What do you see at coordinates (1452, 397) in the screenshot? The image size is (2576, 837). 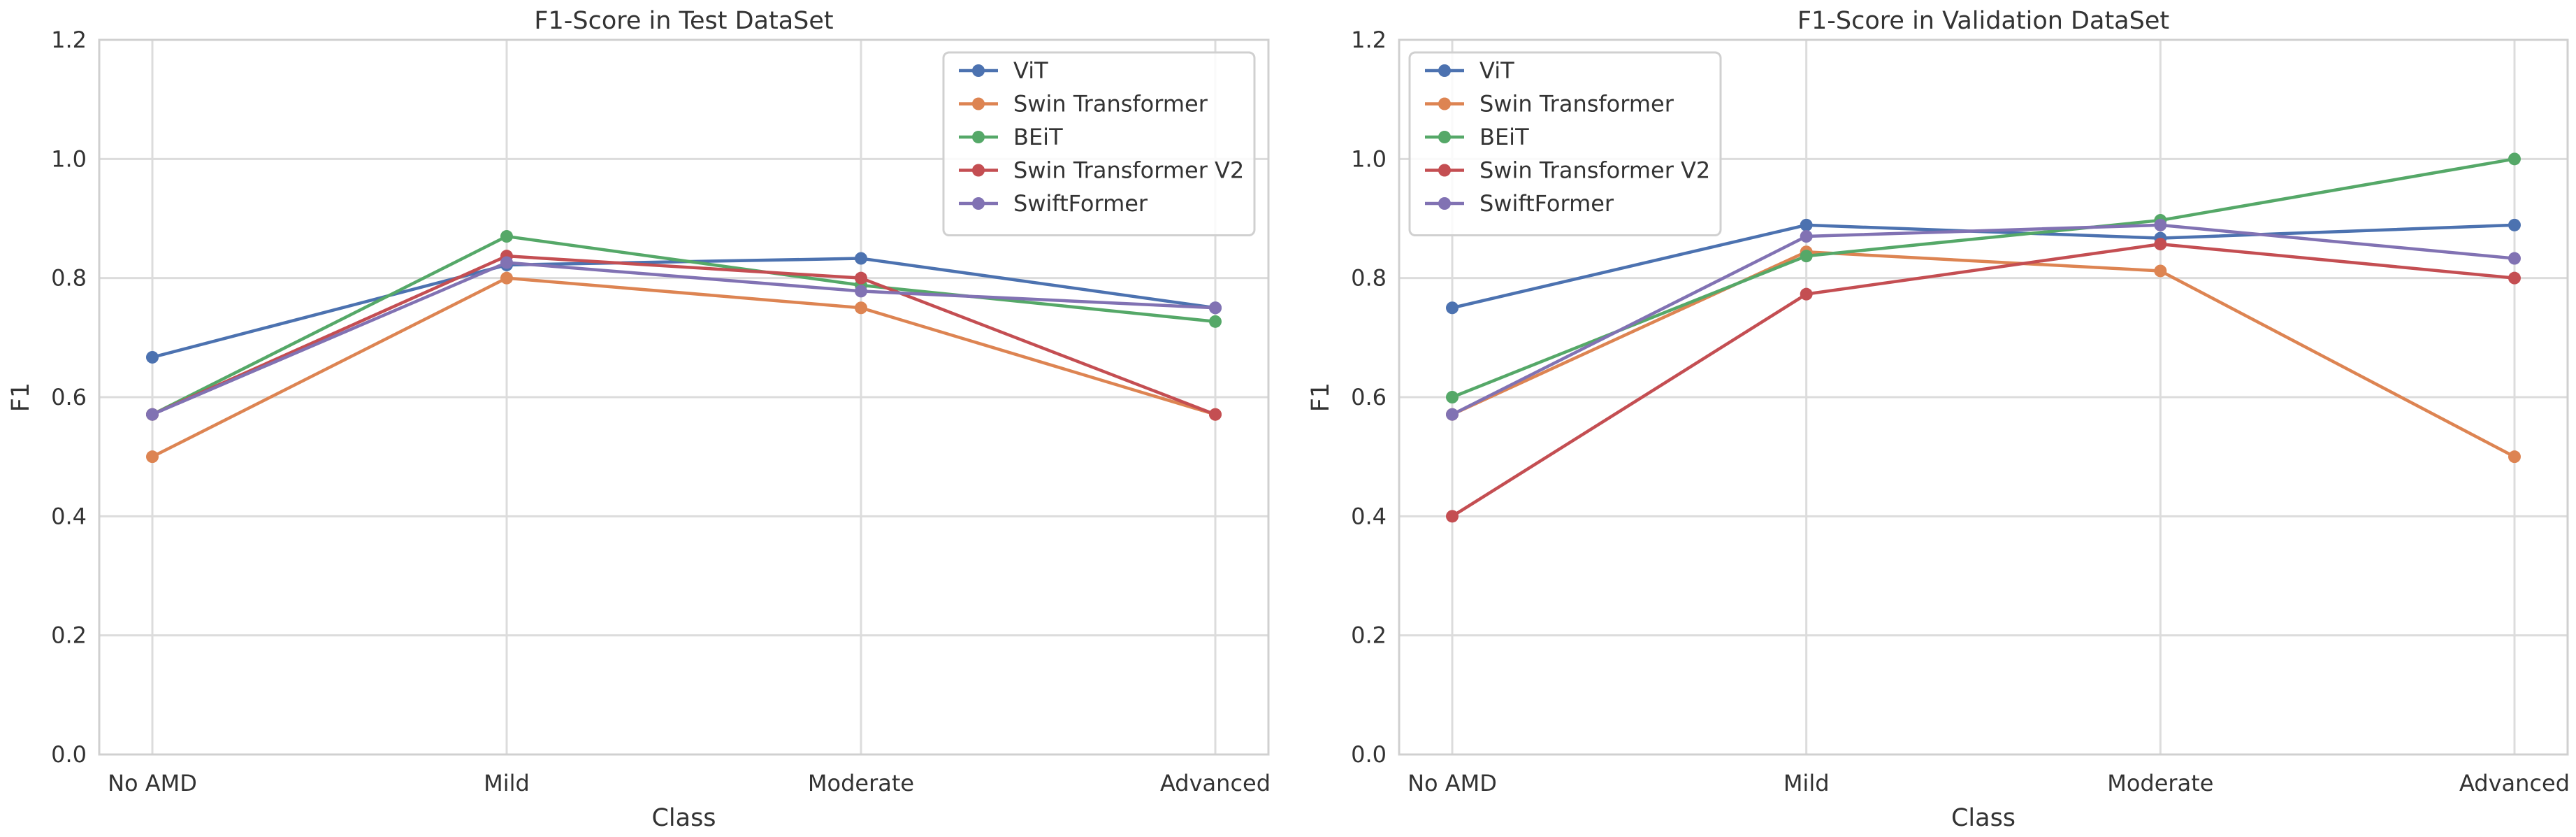 I see `data-point-beit-no-amd` at bounding box center [1452, 397].